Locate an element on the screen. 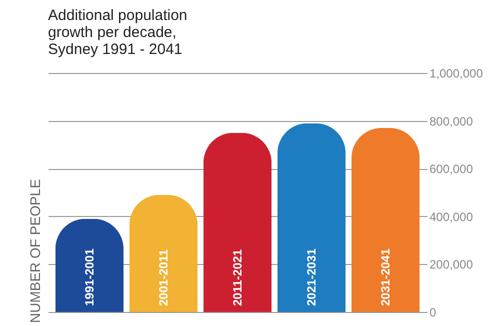 The width and height of the screenshot is (491, 326). y-tick-label: 400,000 is located at coordinates (452, 217).